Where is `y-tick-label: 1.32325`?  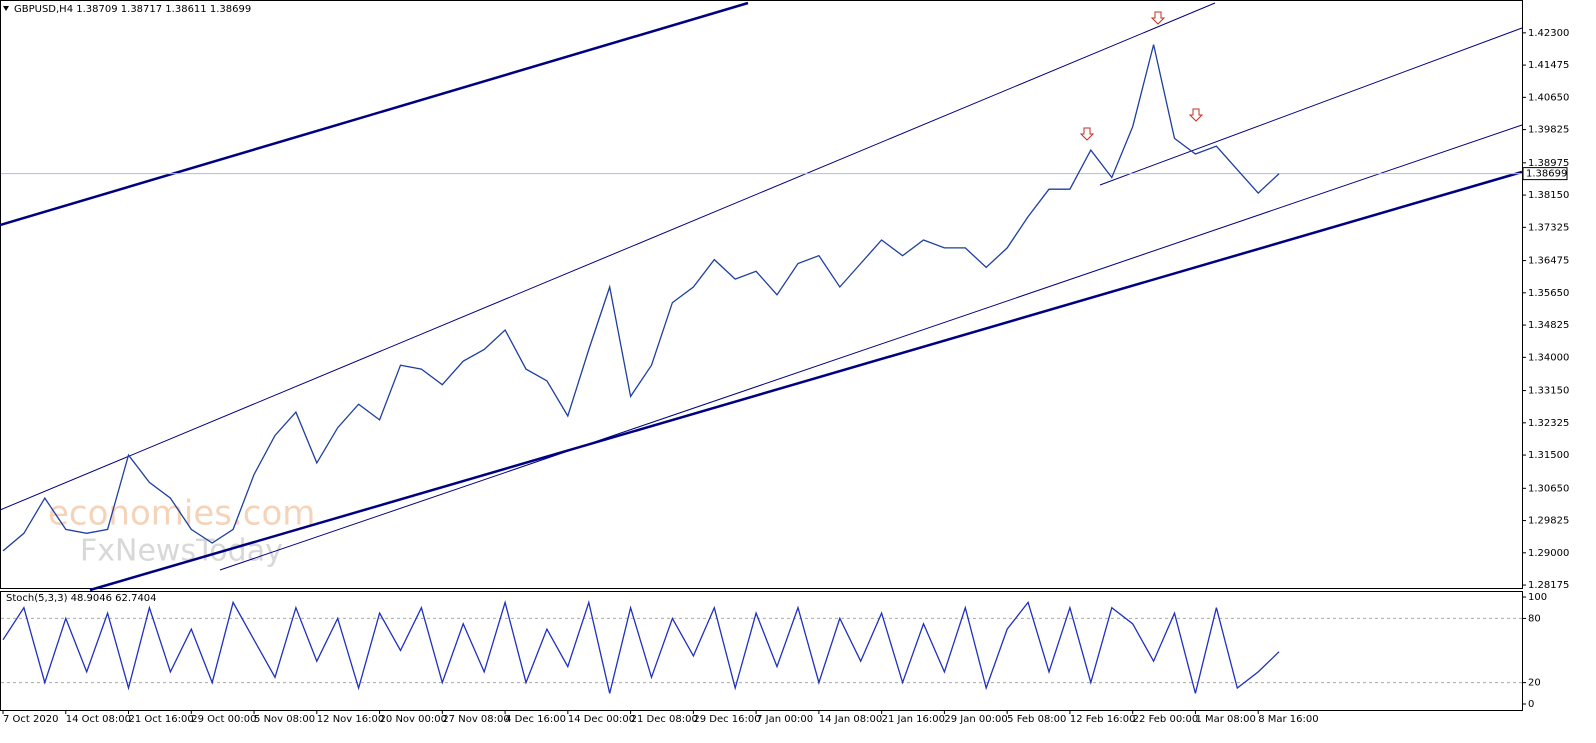 y-tick-label: 1.32325 is located at coordinates (1548, 423).